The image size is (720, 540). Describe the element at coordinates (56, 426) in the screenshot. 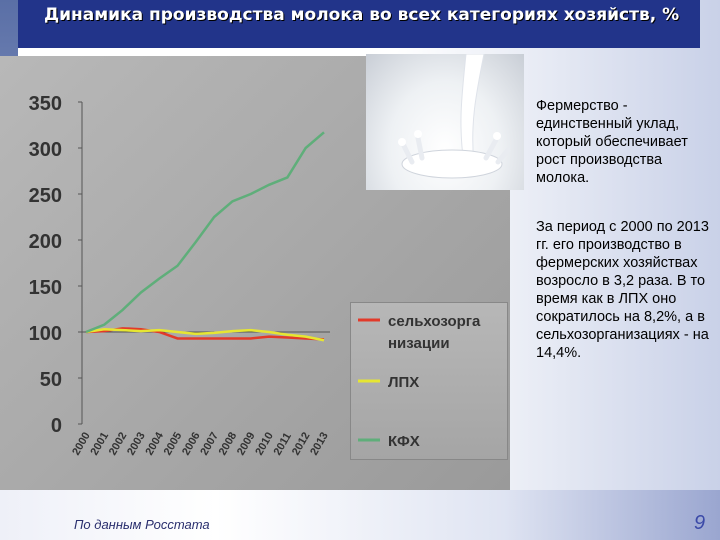

I see `y-tick-label: 0` at that location.